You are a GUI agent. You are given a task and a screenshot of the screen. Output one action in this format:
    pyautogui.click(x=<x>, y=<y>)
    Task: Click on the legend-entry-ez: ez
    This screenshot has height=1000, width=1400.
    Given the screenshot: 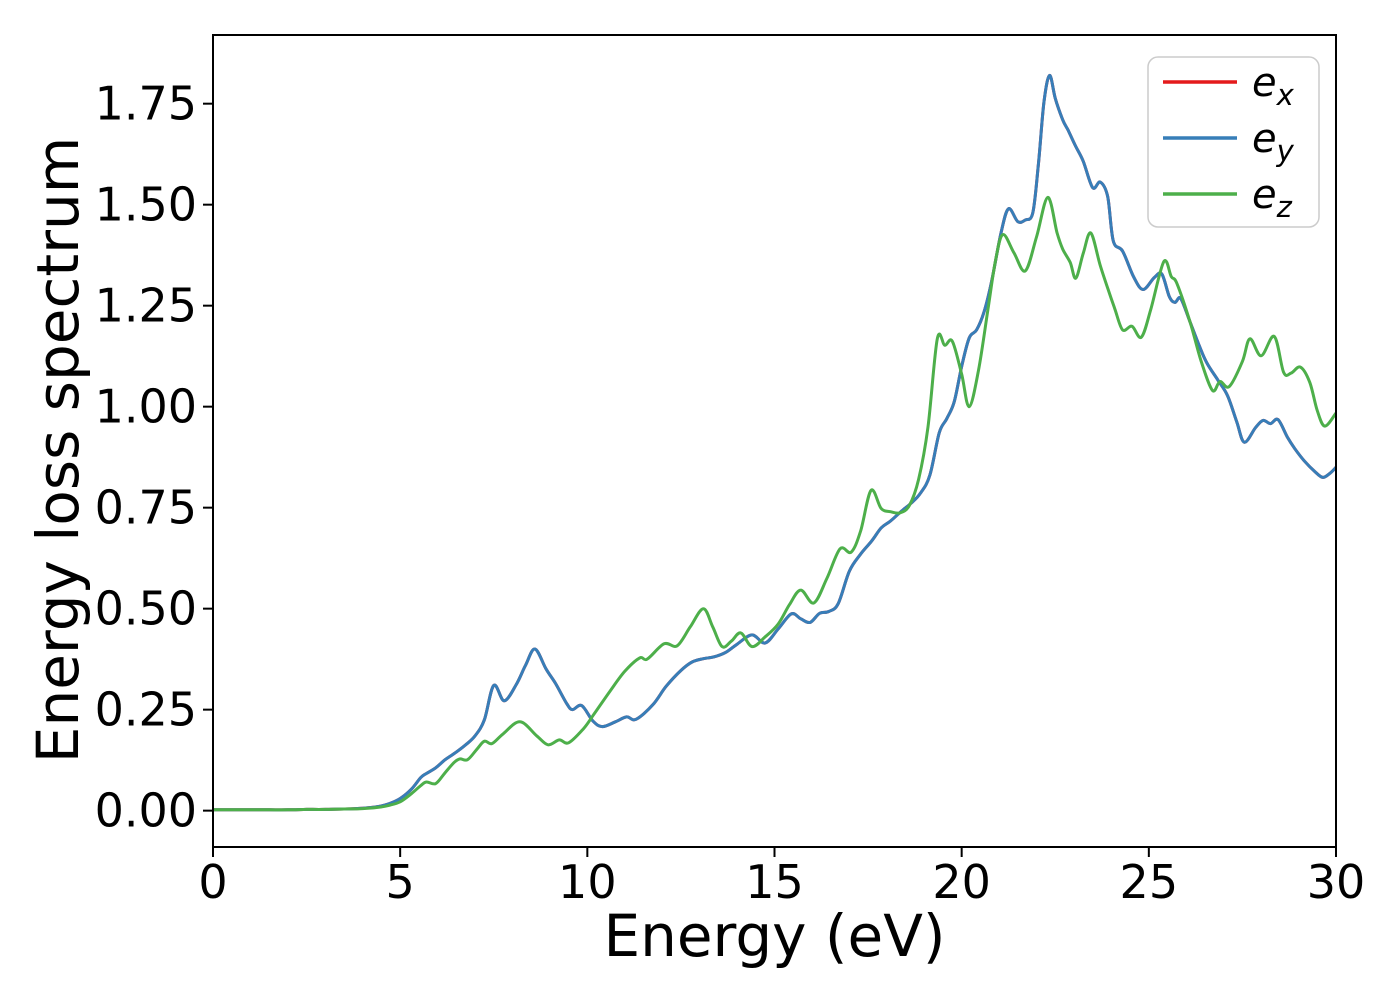 What is the action you would take?
    pyautogui.click(x=1228, y=198)
    